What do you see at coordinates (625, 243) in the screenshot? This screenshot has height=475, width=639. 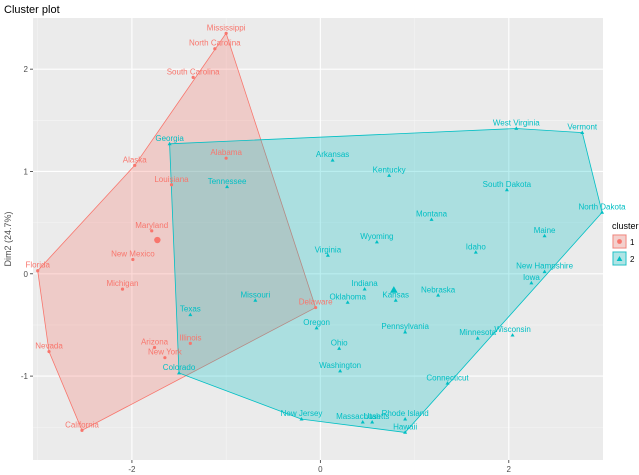 I see `legend: cluster 1 2` at bounding box center [625, 243].